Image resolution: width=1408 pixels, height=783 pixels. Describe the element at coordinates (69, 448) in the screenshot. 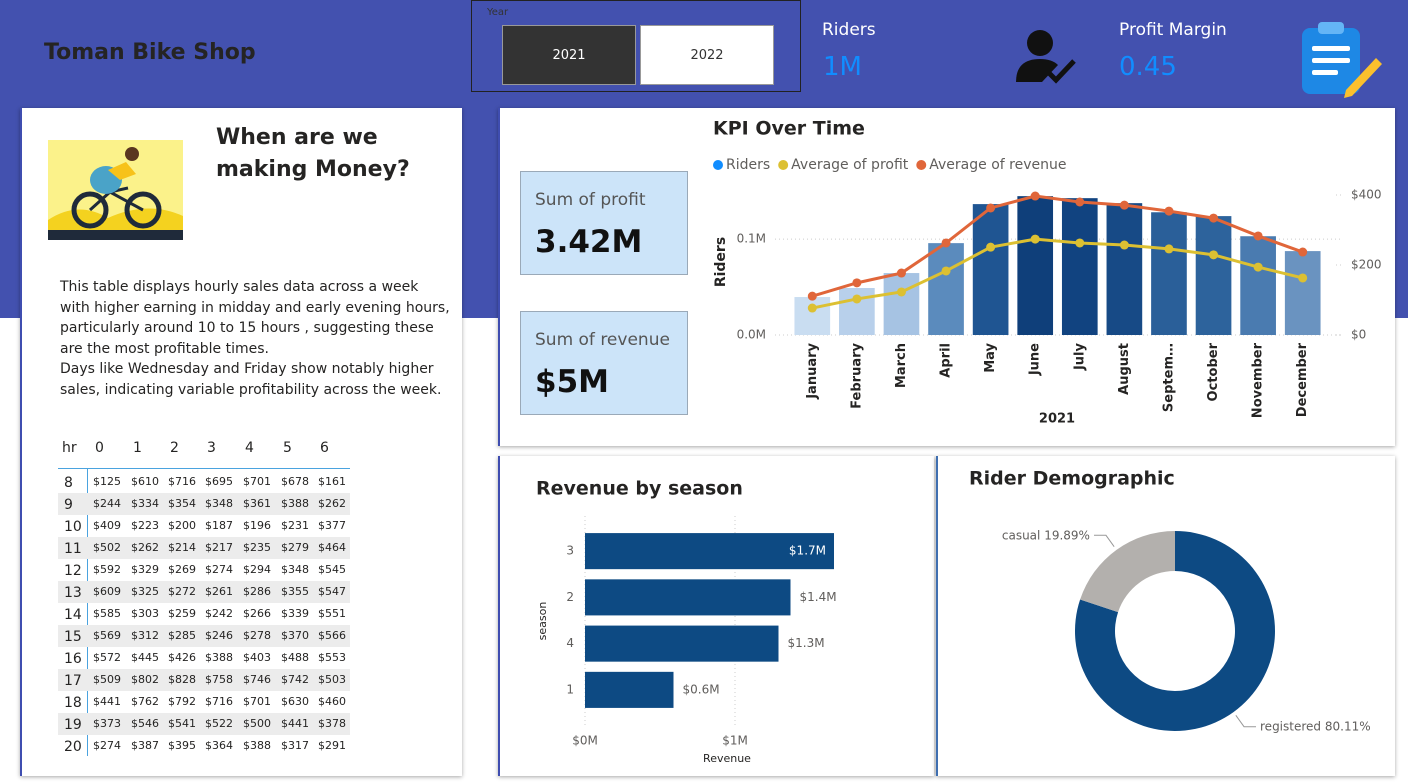

I see `table-header: hr` at that location.